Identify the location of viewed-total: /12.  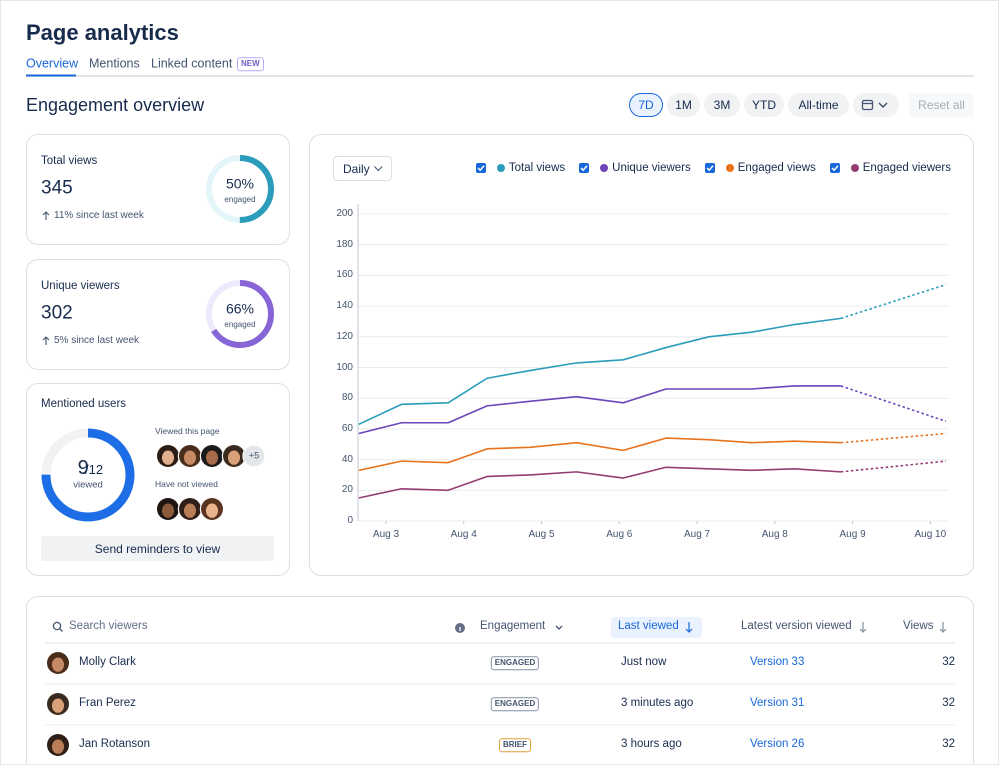
(94, 470).